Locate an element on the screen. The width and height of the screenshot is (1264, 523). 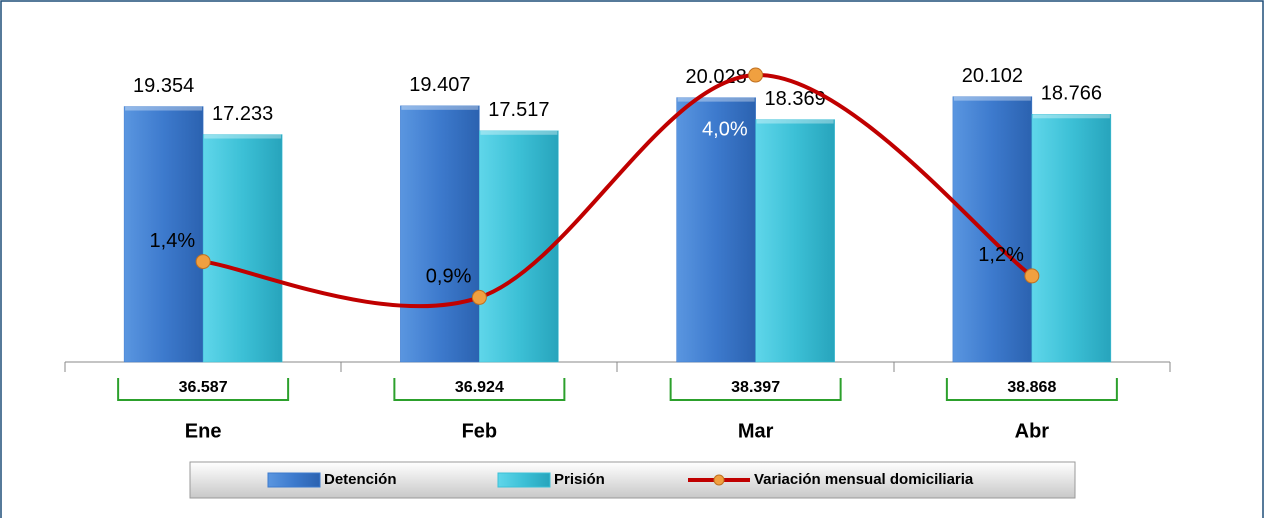
total-label: 36.587 is located at coordinates (203, 387).